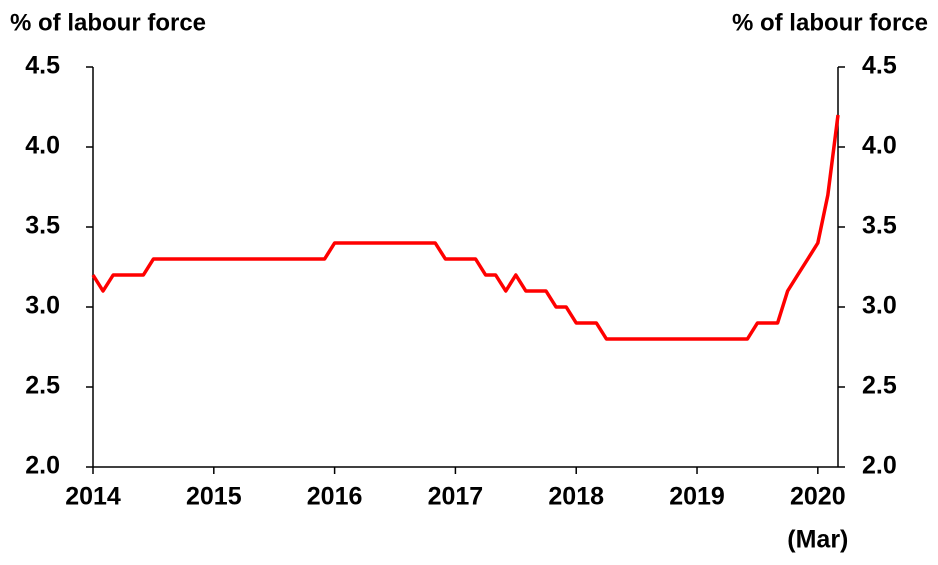  I want to click on y2-tick-label: 4.0, so click(879, 146).